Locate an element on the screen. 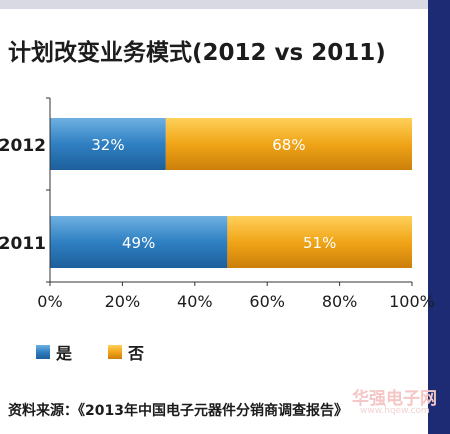  legend-swatch-no is located at coordinates (115, 352).